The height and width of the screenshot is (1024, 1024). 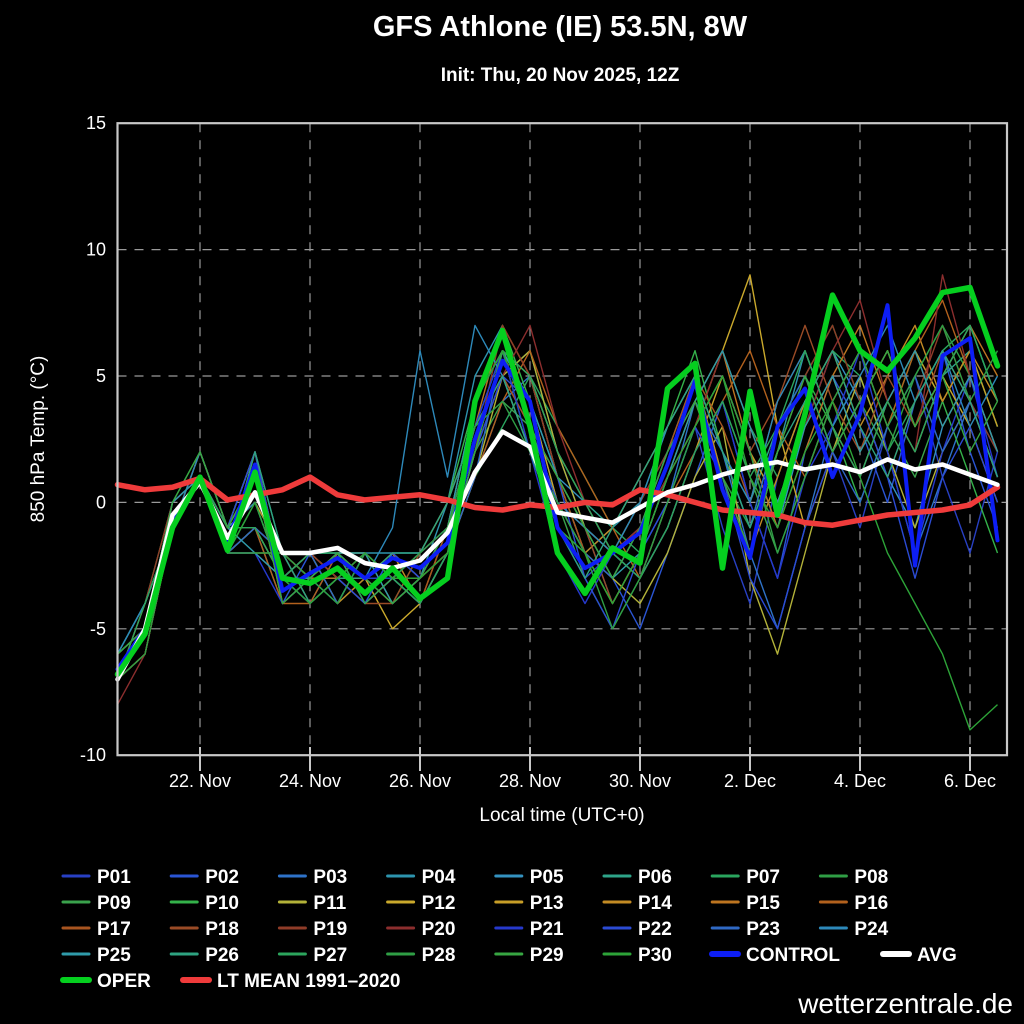 I want to click on x-tick-label: 30. Nov, so click(x=640, y=781).